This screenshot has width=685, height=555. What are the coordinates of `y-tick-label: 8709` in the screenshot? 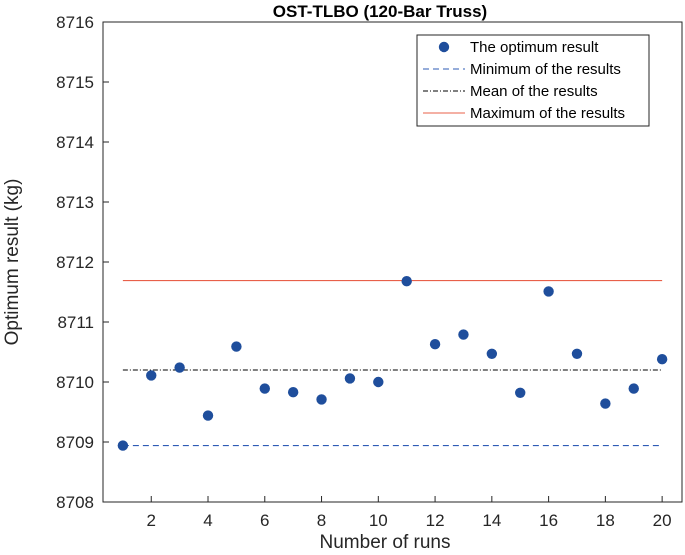 It's located at (75, 442).